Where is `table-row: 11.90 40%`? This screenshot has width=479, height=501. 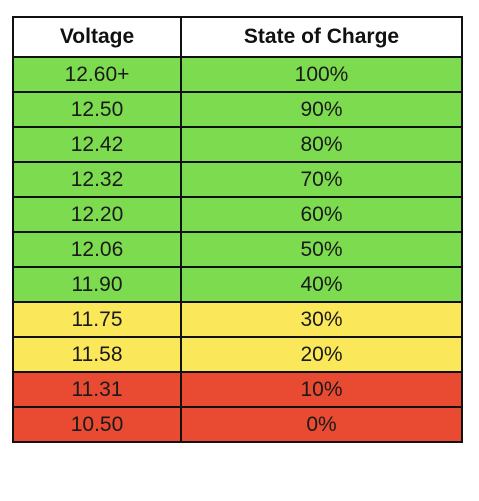
table-row: 11.90 40% is located at coordinates (237, 284).